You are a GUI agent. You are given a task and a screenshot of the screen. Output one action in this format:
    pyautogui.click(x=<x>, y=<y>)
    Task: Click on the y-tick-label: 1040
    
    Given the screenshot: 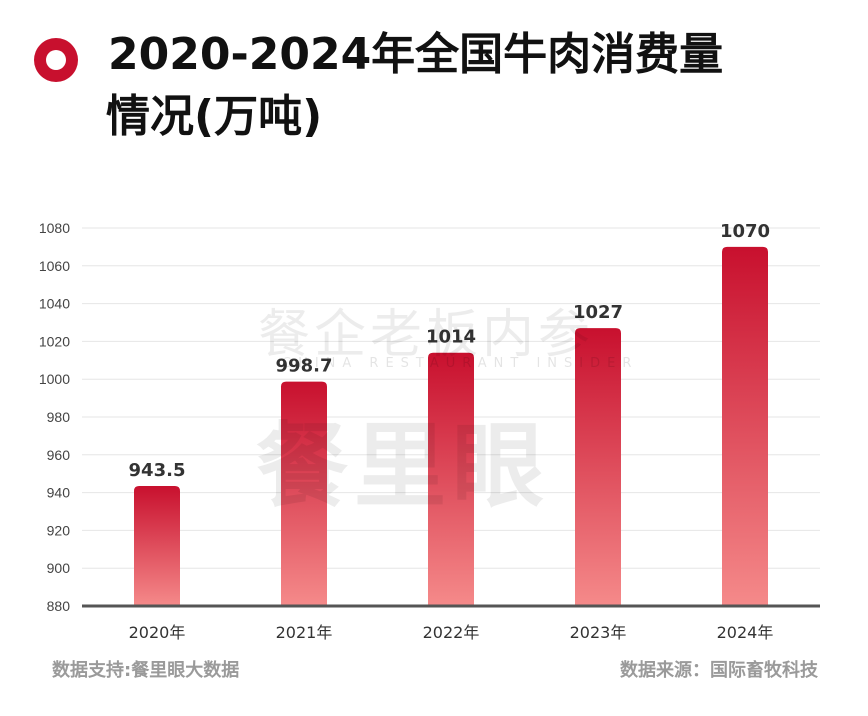 What is the action you would take?
    pyautogui.click(x=54, y=304)
    